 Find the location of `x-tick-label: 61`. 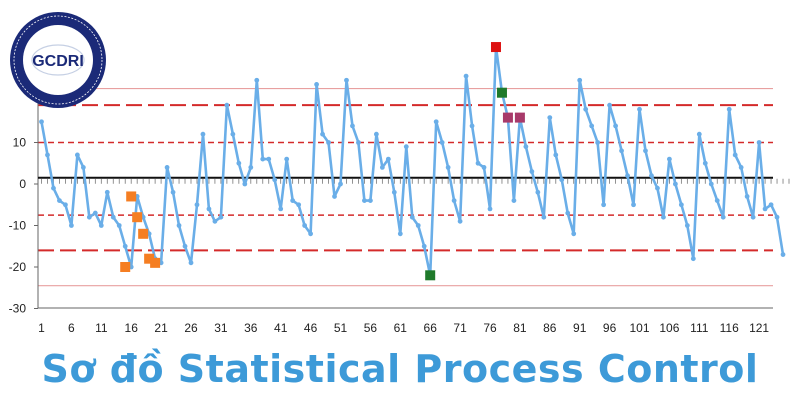

x-tick-label: 61 is located at coordinates (401, 328).